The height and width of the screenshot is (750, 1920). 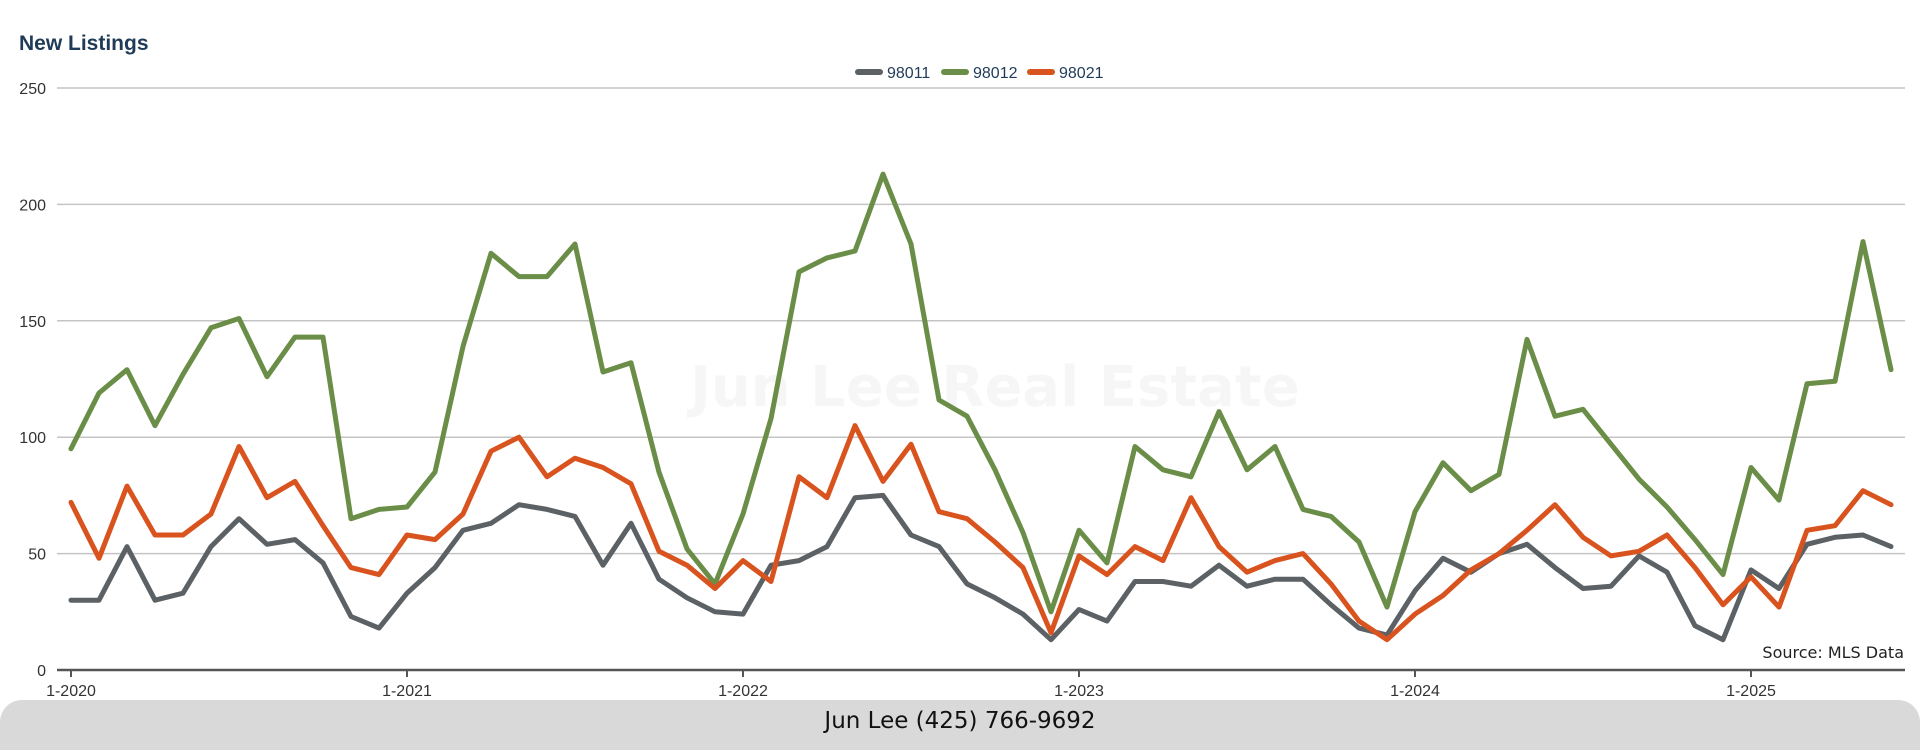 I want to click on legend-item-98021: 98021, so click(x=1065, y=73).